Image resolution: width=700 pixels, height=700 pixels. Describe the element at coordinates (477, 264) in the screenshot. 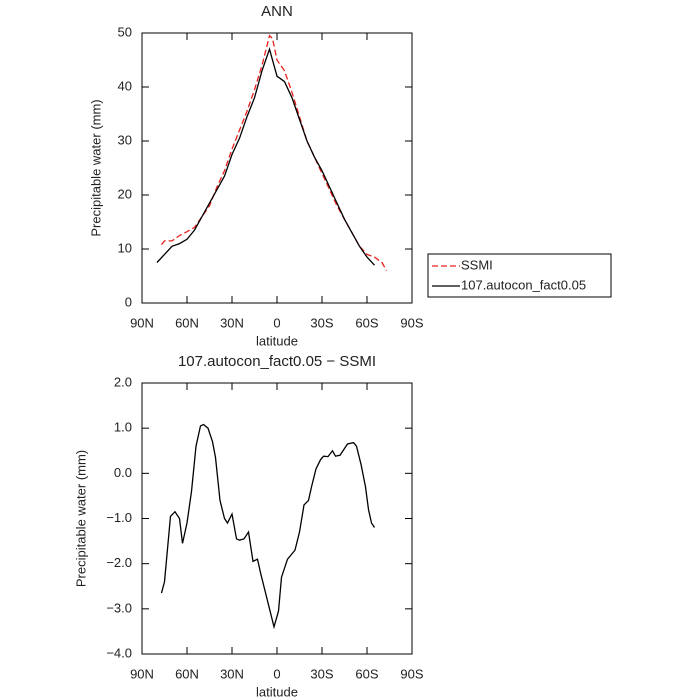

I see `legend-label: SSMI` at that location.